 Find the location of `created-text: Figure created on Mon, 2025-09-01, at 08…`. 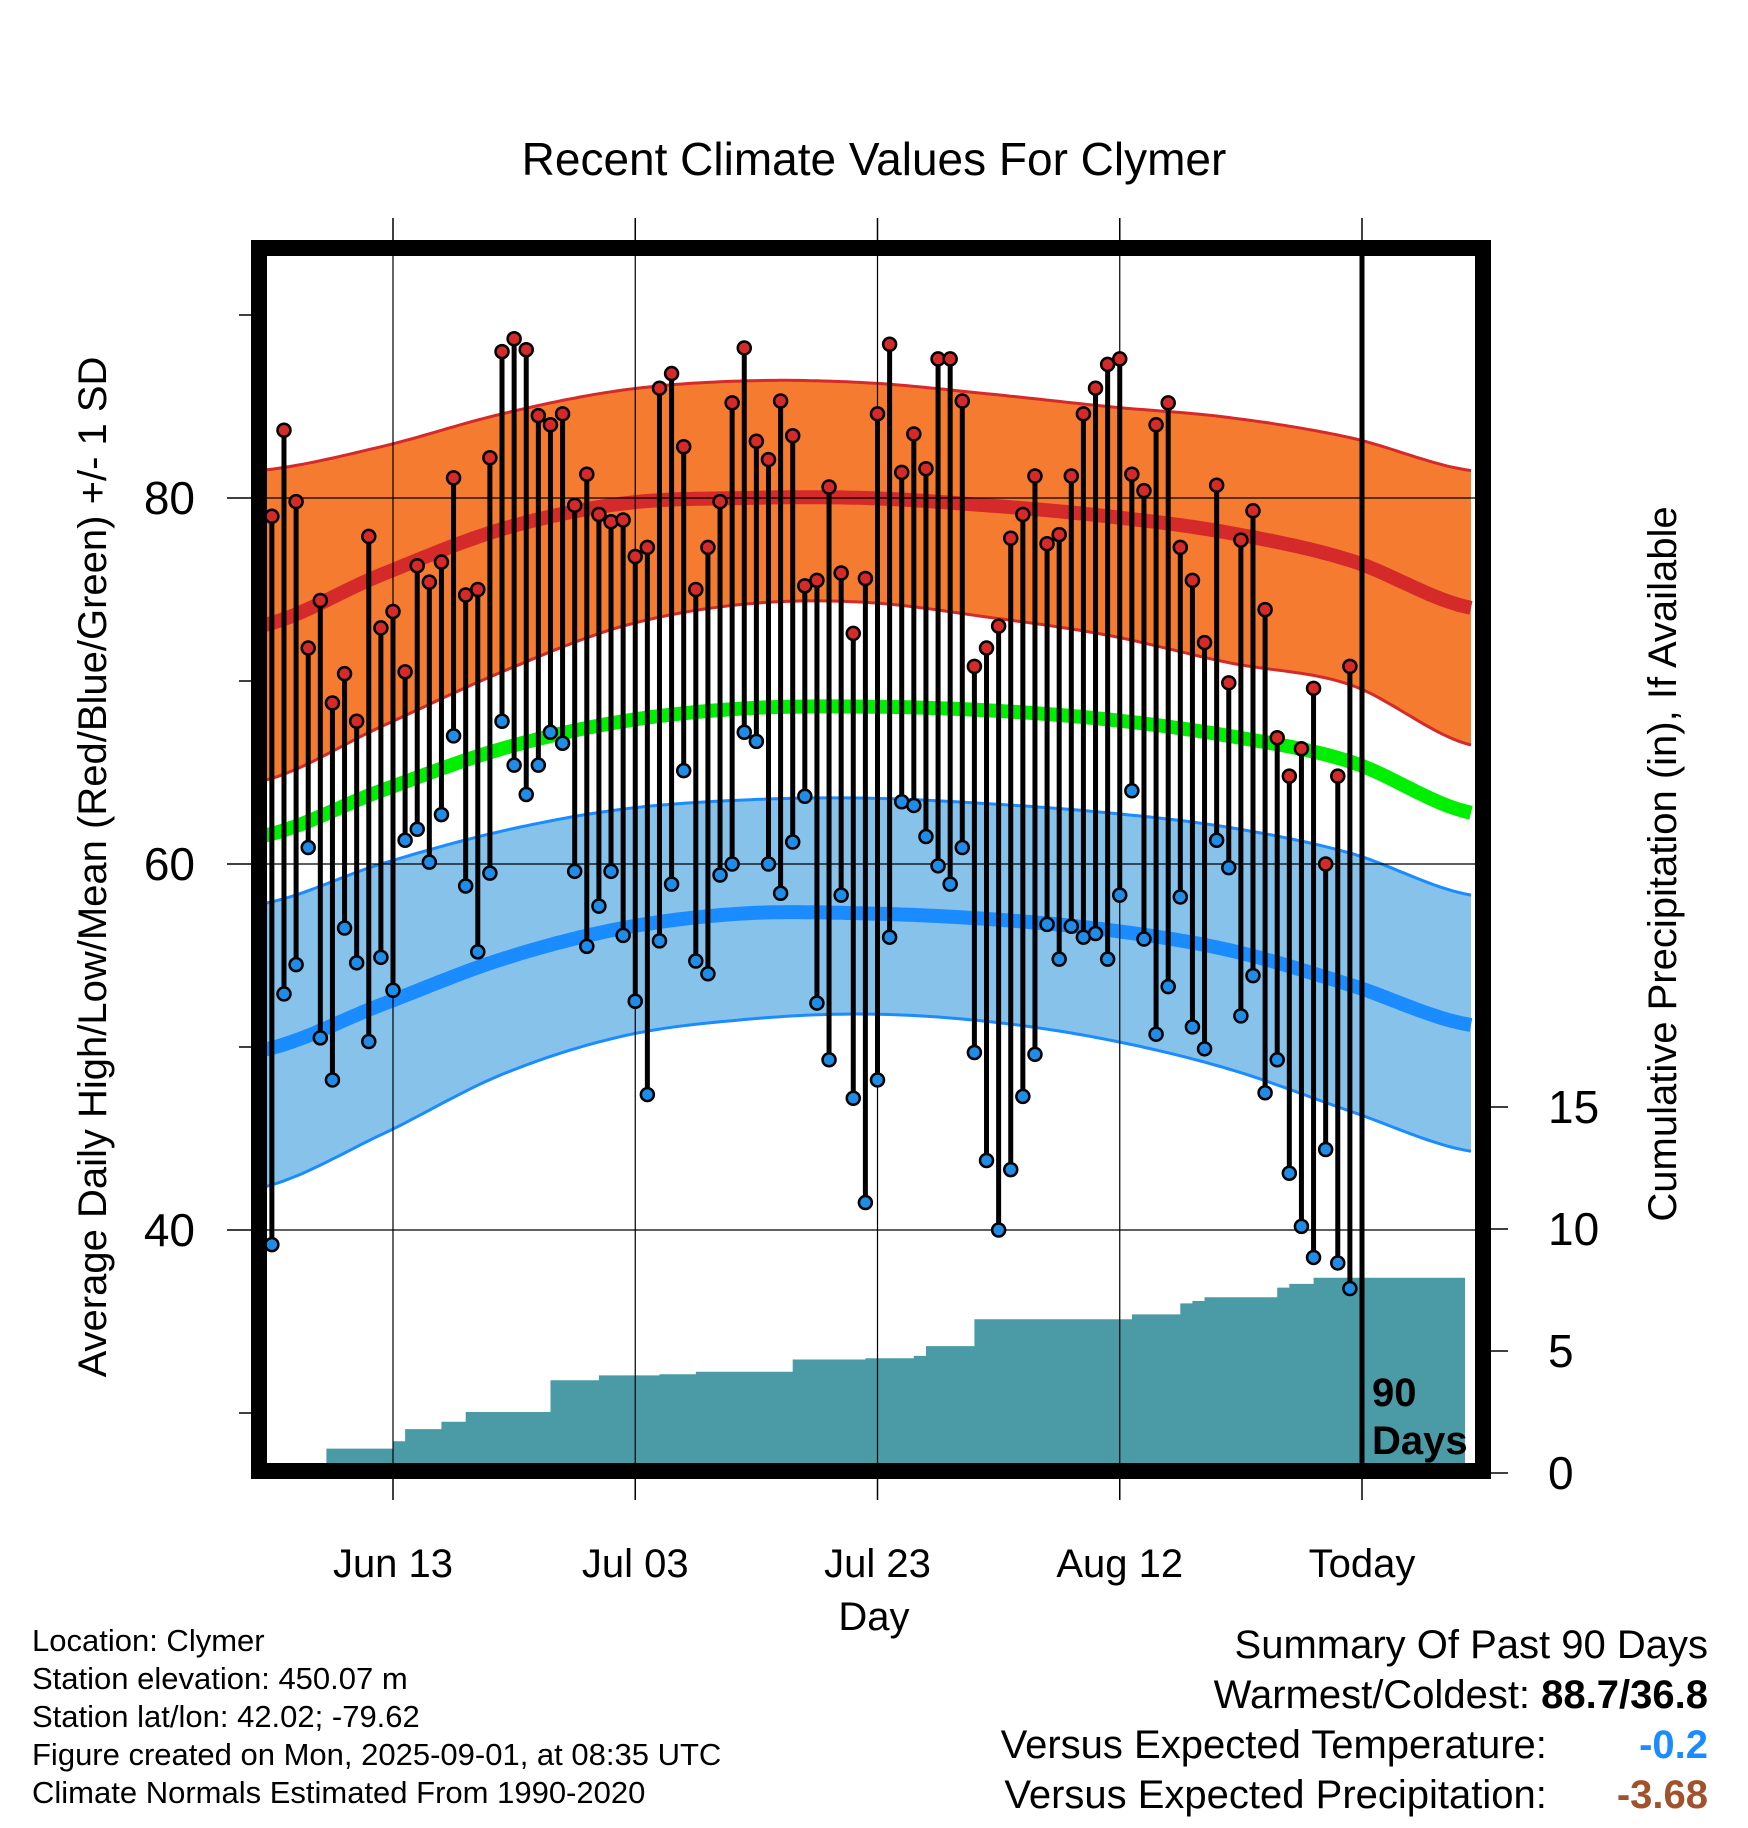

created-text: Figure created on Mon, 2025-09-01, at 08… is located at coordinates (377, 1754).